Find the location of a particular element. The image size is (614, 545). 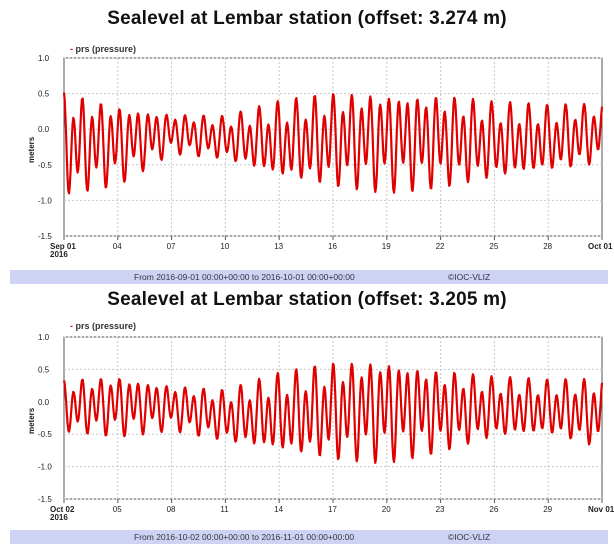

x-tick-label: 17 is located at coordinates (332, 509).